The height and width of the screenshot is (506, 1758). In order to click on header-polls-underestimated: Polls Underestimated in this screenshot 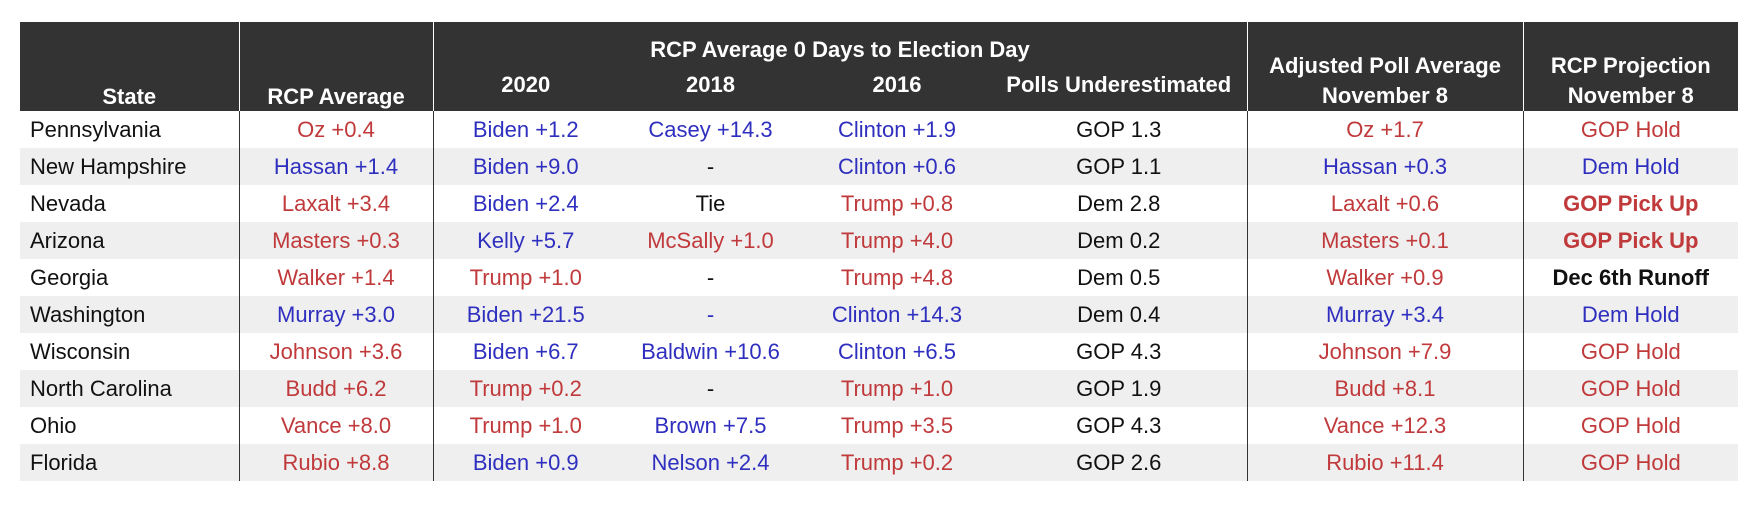, I will do `click(1119, 87)`.